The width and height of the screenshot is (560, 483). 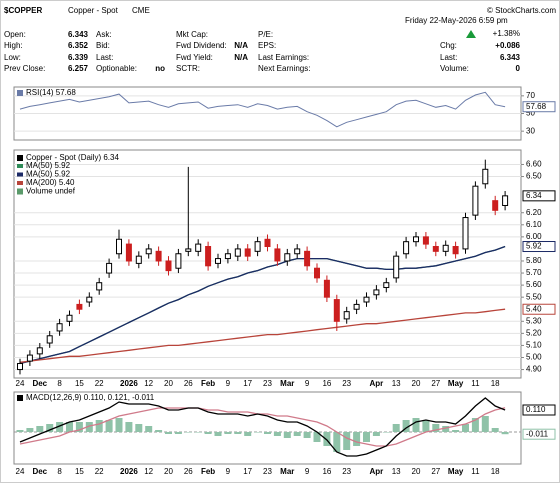 I want to click on field-label: Volume:, so click(x=454, y=68).